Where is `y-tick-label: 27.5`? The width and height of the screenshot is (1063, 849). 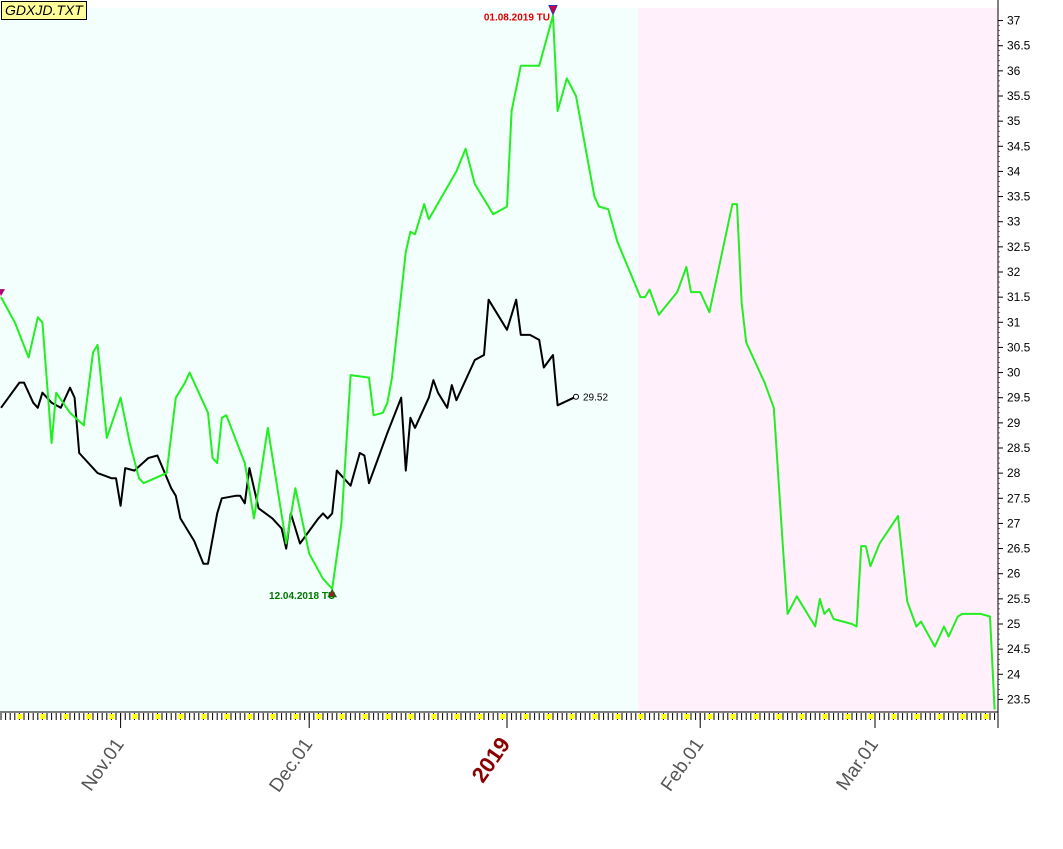 y-tick-label: 27.5 is located at coordinates (1019, 498).